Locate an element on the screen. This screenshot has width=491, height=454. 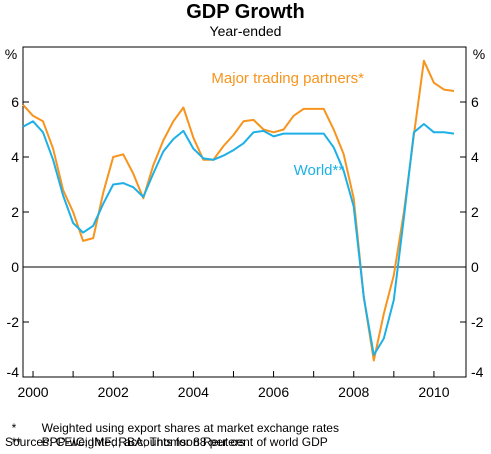
y-tick-label-left: 2 is located at coordinates (15, 212).